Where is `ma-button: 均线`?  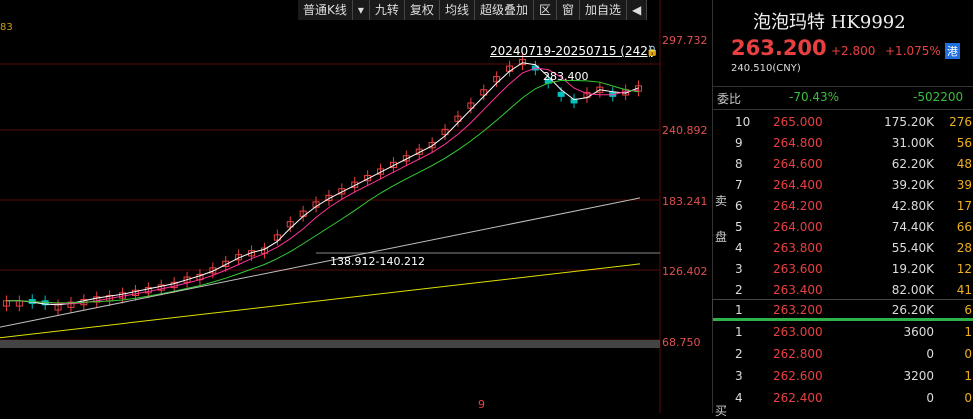
ma-button: 均线 is located at coordinates (457, 10).